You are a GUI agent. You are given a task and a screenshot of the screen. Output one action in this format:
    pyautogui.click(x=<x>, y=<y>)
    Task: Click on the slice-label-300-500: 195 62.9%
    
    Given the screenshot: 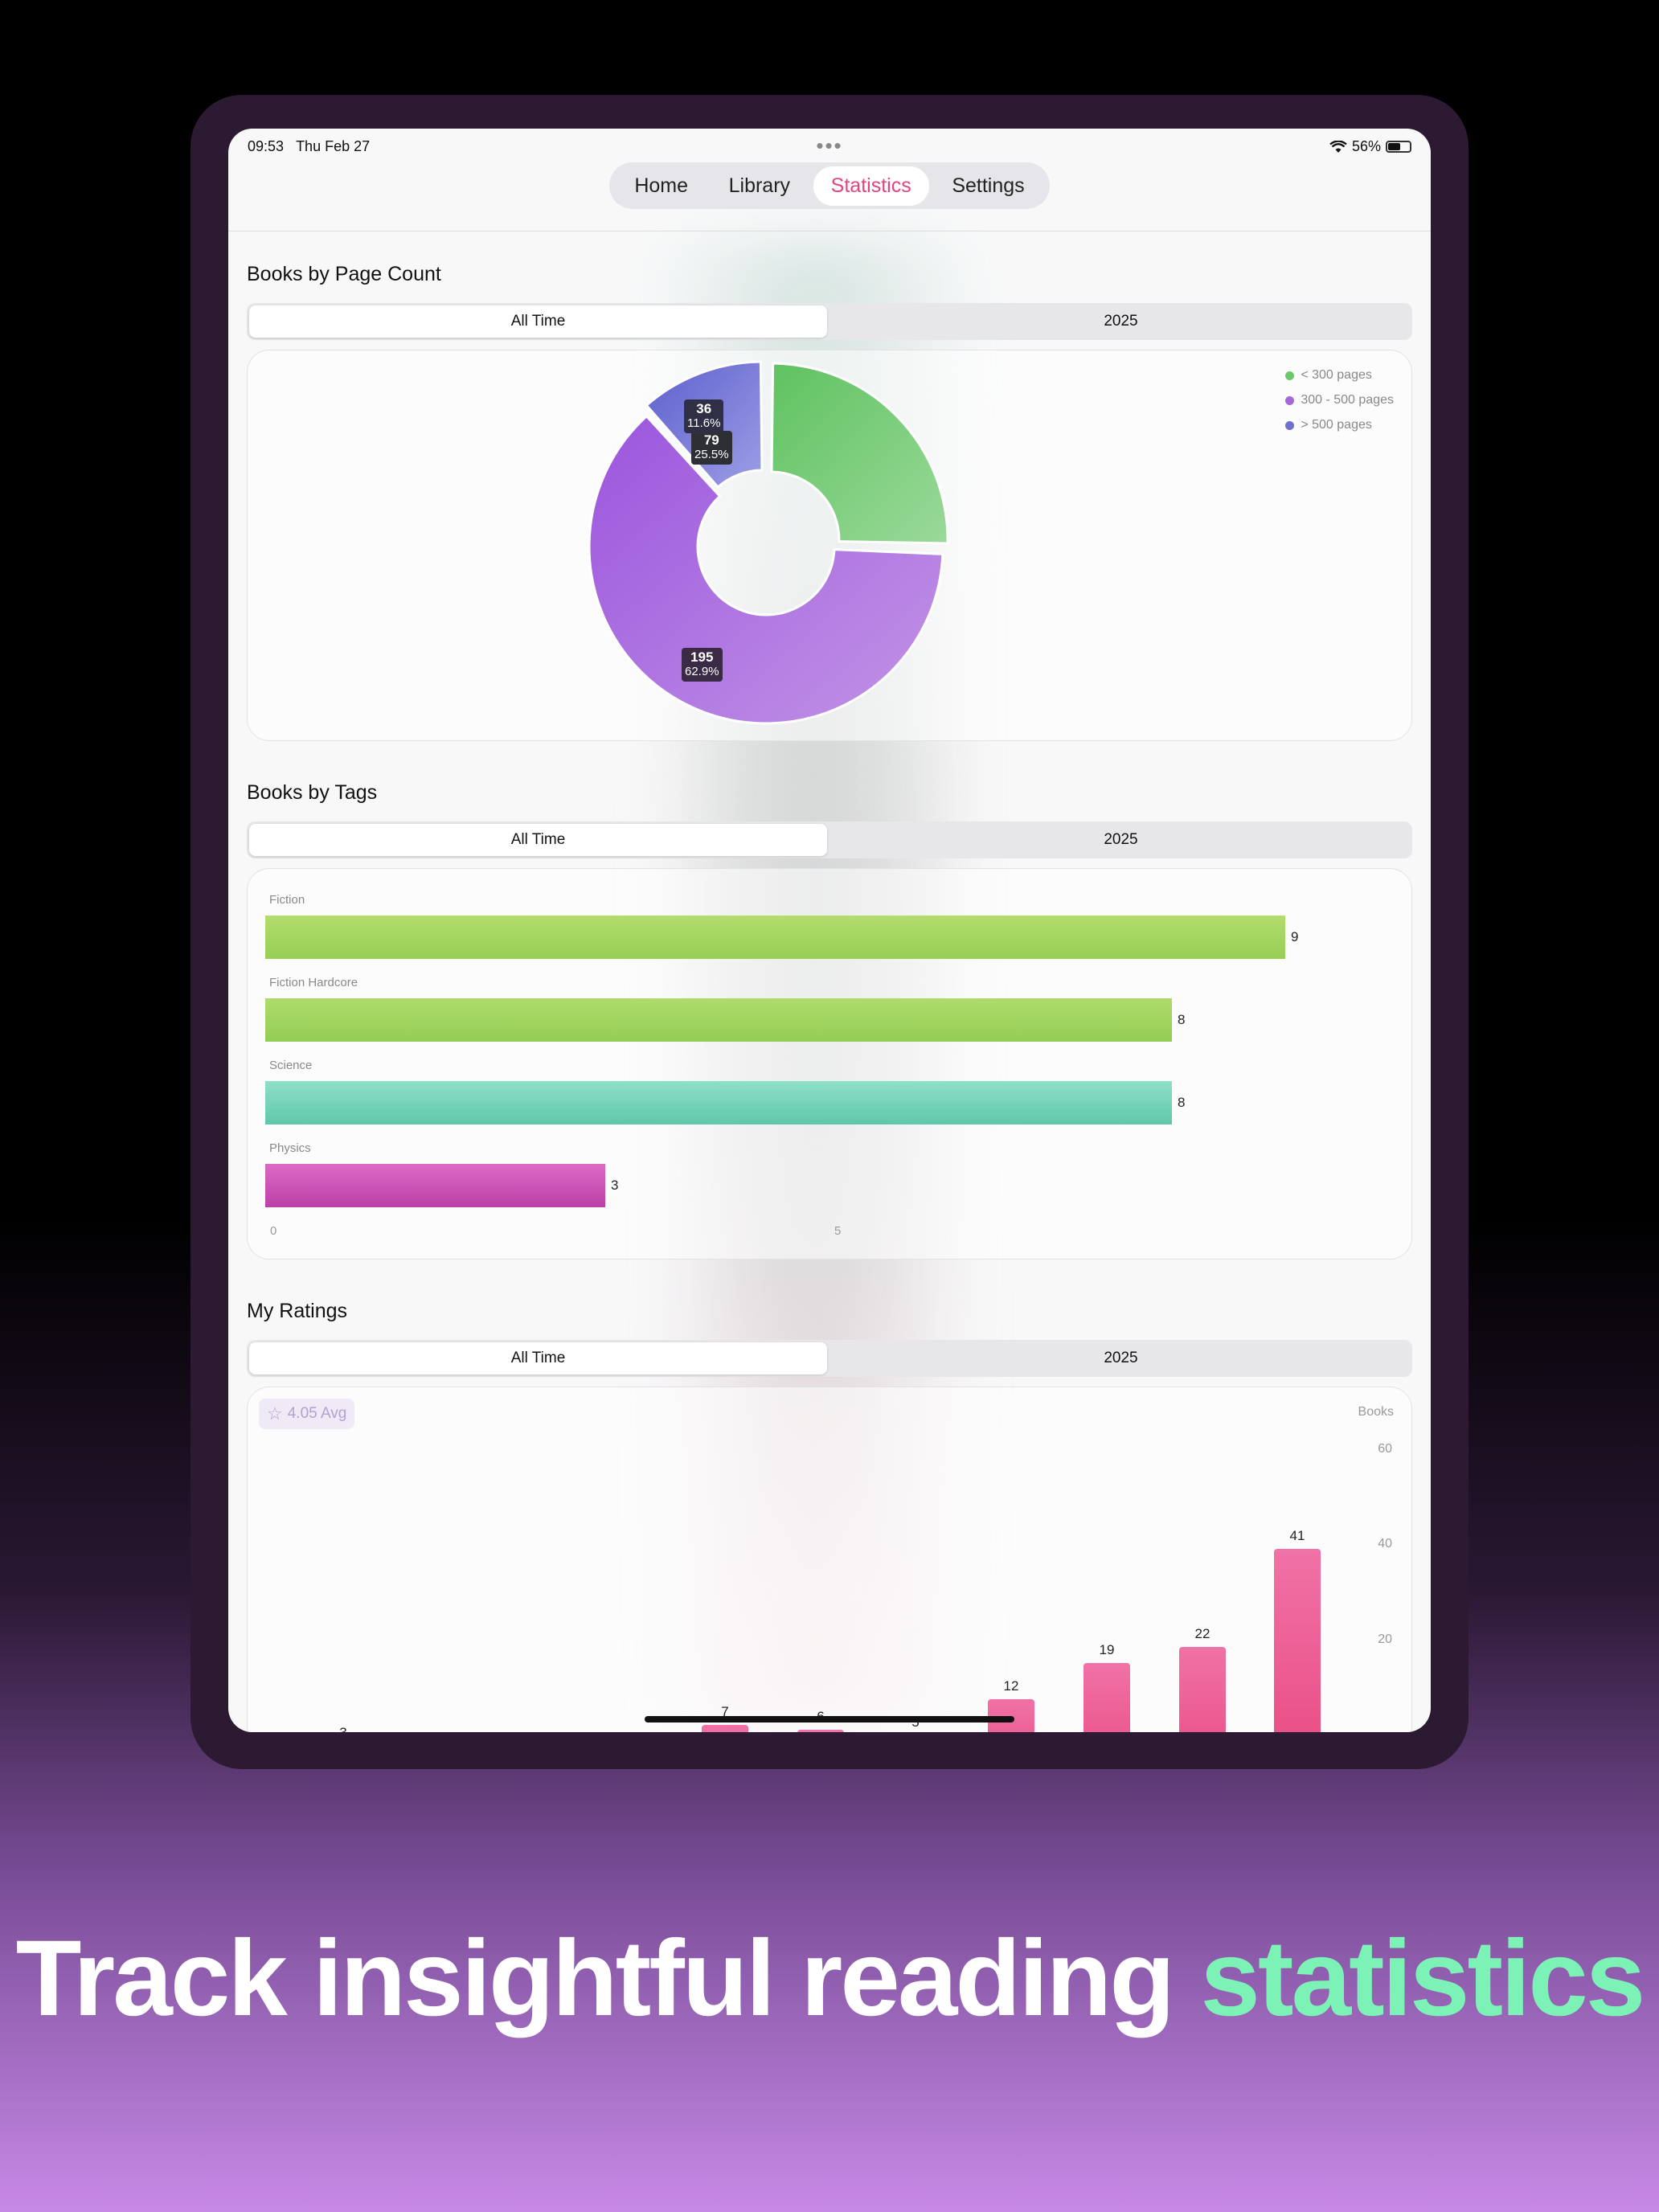 What is the action you would take?
    pyautogui.click(x=702, y=665)
    